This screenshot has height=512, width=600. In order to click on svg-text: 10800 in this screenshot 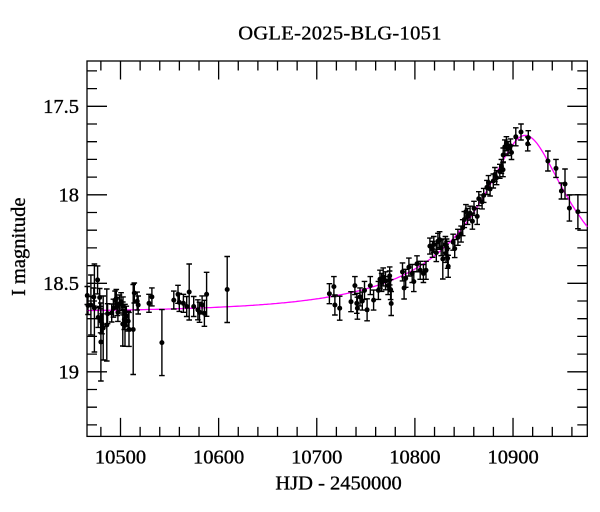, I will do `click(414, 458)`.